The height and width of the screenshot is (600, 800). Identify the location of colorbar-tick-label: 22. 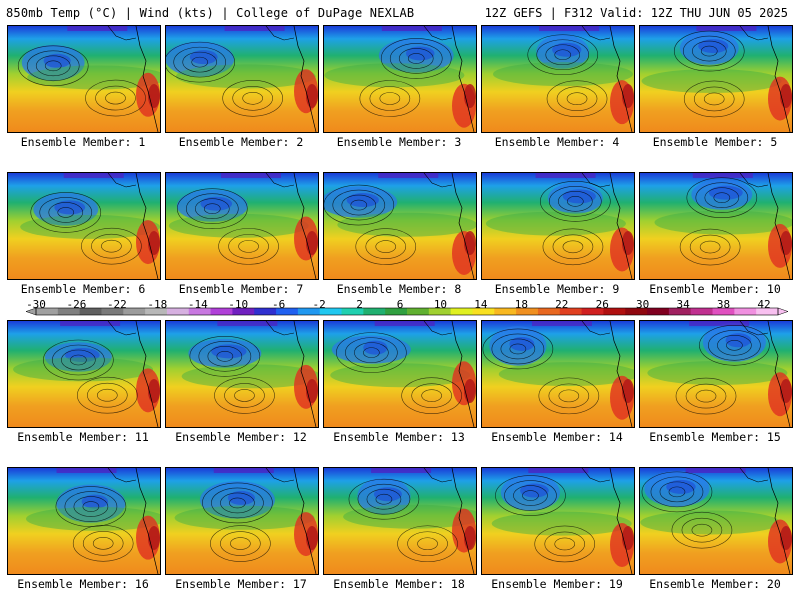
(562, 304).